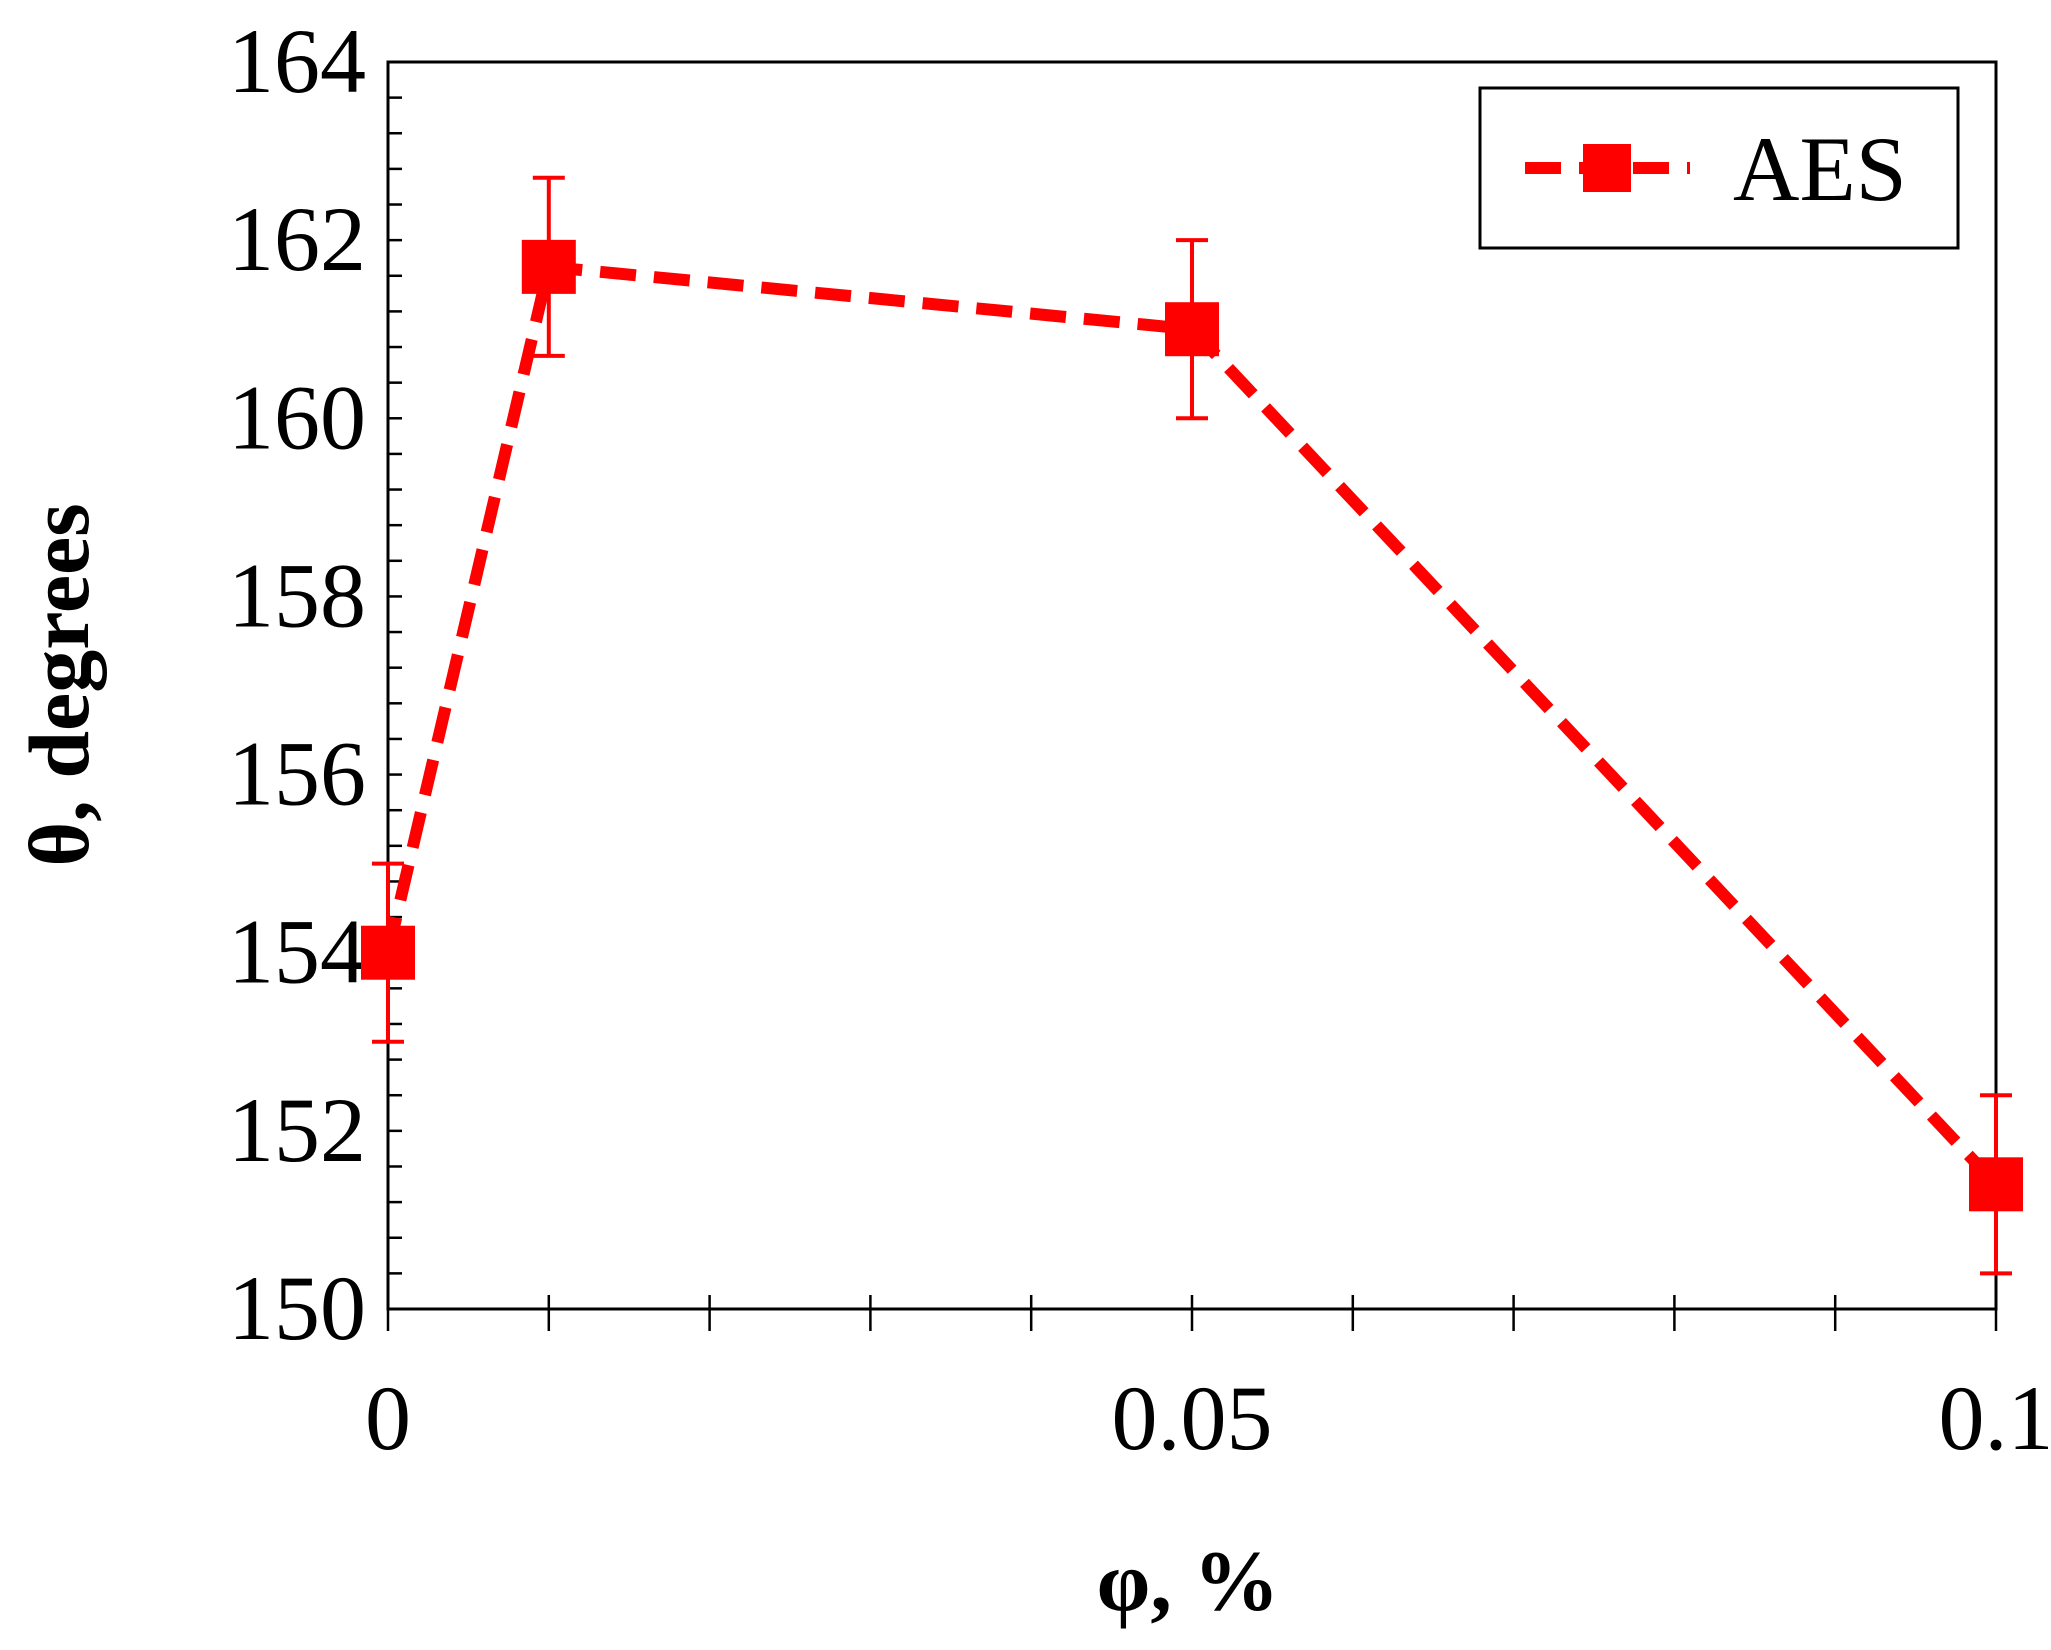 The height and width of the screenshot is (1650, 2051). Describe the element at coordinates (297, 684) in the screenshot. I see `y-tick-labels: 150 152 154 156 158 160 162 164` at that location.